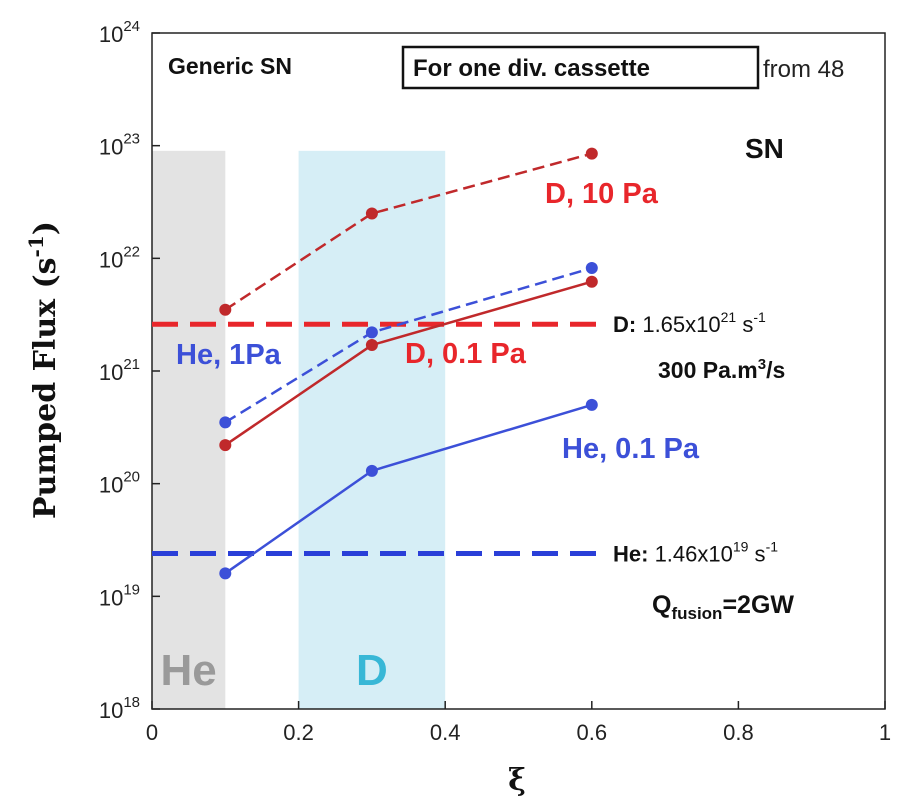  I want to click on q-fusion-label: Qfusion=2GW, so click(723, 607).